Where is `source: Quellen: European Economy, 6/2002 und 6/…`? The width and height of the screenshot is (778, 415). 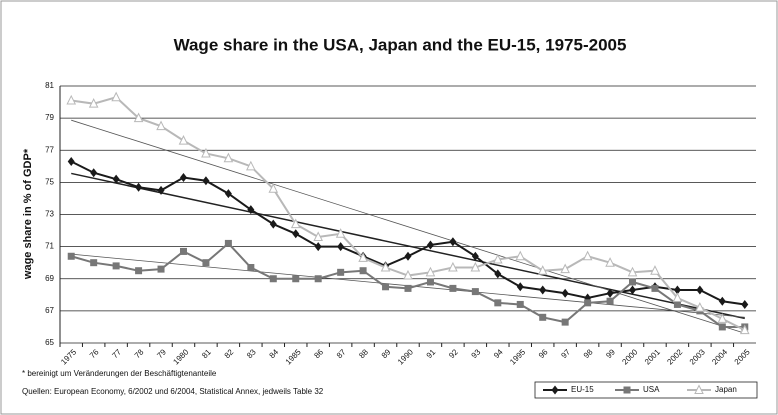 source: Quellen: European Economy, 6/2002 und 6/… is located at coordinates (173, 391).